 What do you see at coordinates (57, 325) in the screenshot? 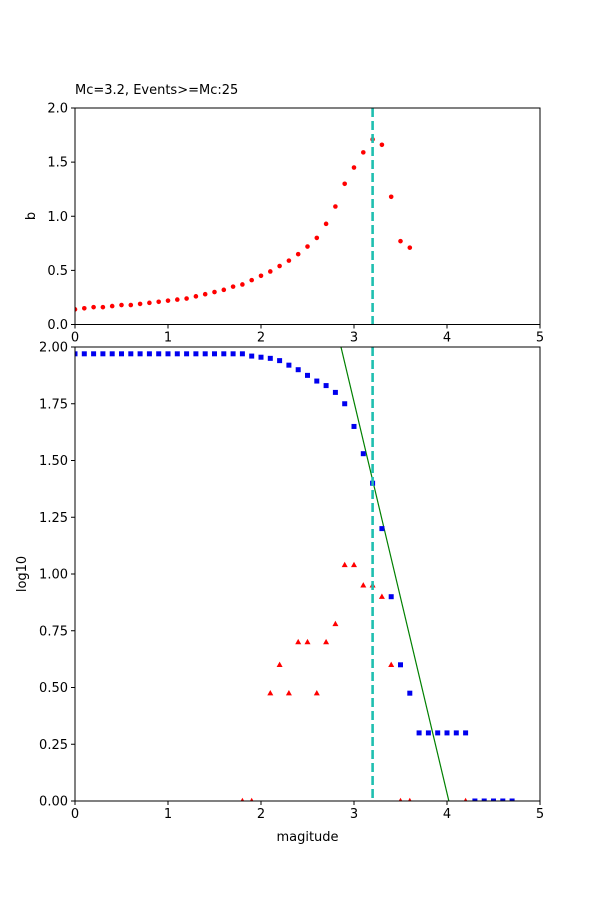
I see `top-y-tick-label: 0.0` at bounding box center [57, 325].